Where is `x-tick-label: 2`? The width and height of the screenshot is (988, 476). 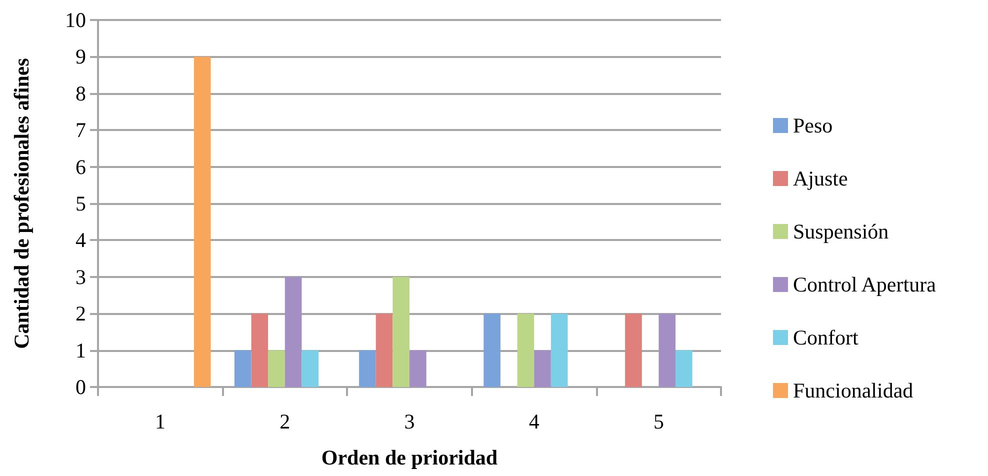
x-tick-label: 2 is located at coordinates (285, 422).